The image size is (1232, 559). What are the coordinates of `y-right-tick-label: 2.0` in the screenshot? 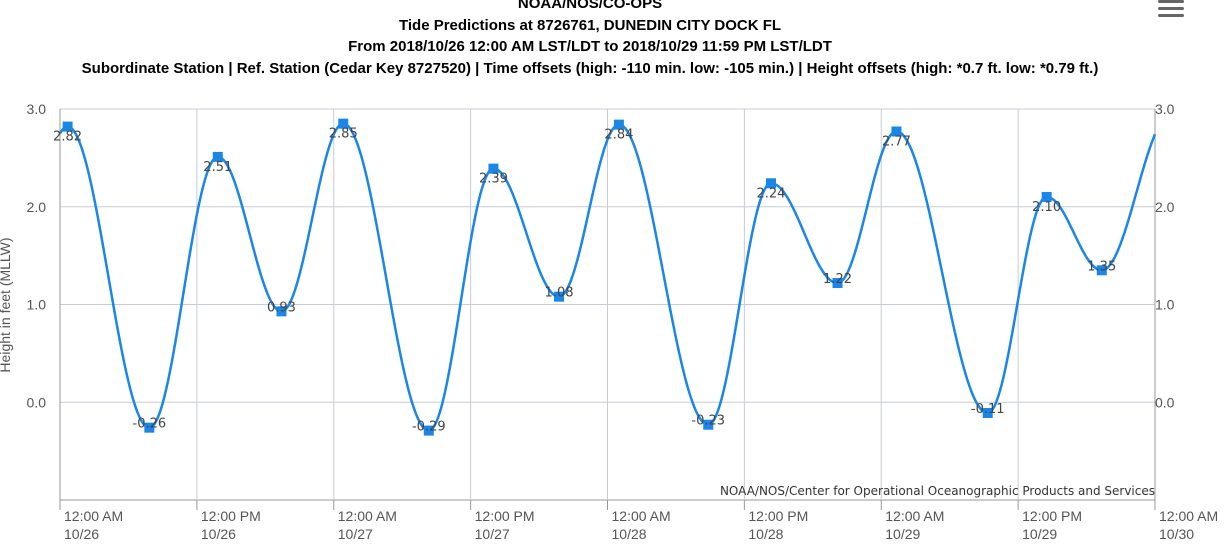 It's located at (1165, 207).